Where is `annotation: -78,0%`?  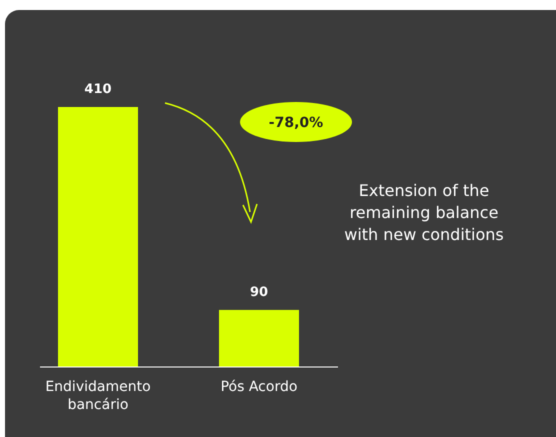
annotation: -78,0% is located at coordinates (296, 123).